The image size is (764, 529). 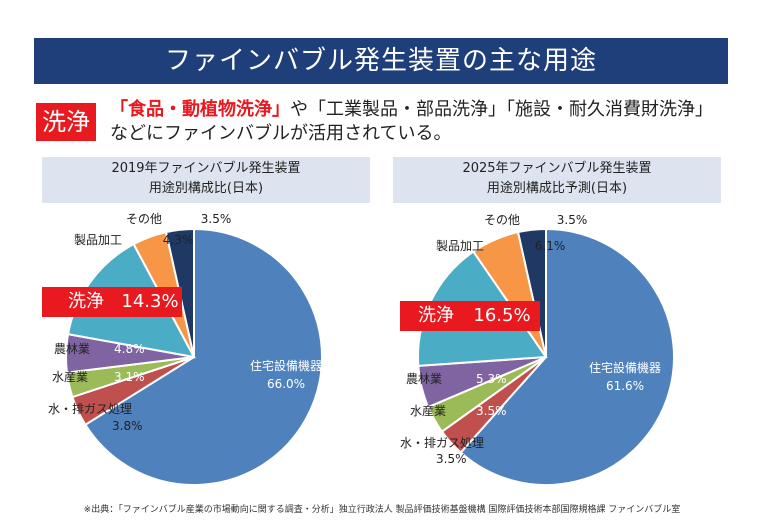 What do you see at coordinates (206, 168) in the screenshot?
I see `chart-title-line1: 2019年ファインバブル発生装置` at bounding box center [206, 168].